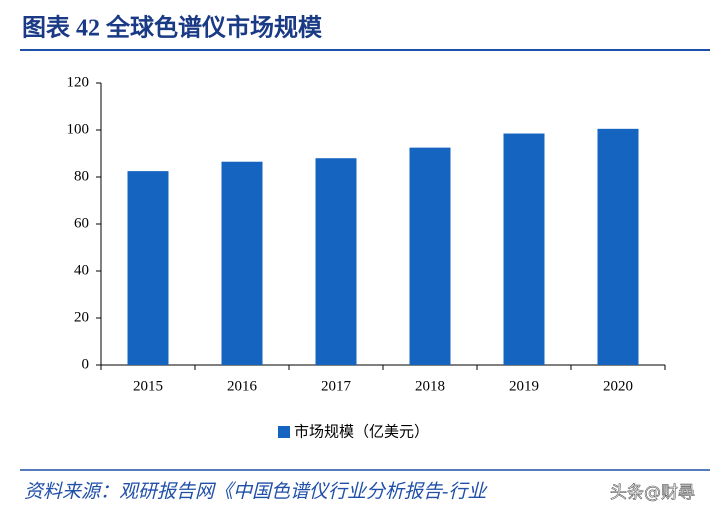  Describe the element at coordinates (284, 432) in the screenshot. I see `legend-swatch` at that location.